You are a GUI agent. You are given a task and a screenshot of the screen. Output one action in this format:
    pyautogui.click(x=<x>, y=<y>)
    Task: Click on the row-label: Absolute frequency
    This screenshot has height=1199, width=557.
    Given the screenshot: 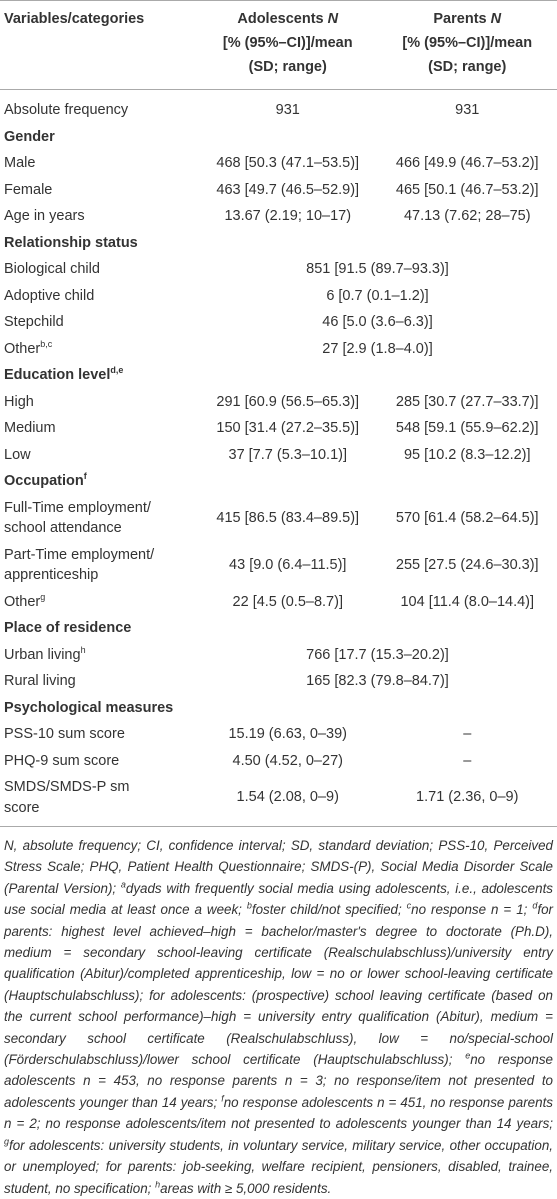 What is the action you would take?
    pyautogui.click(x=99, y=107)
    